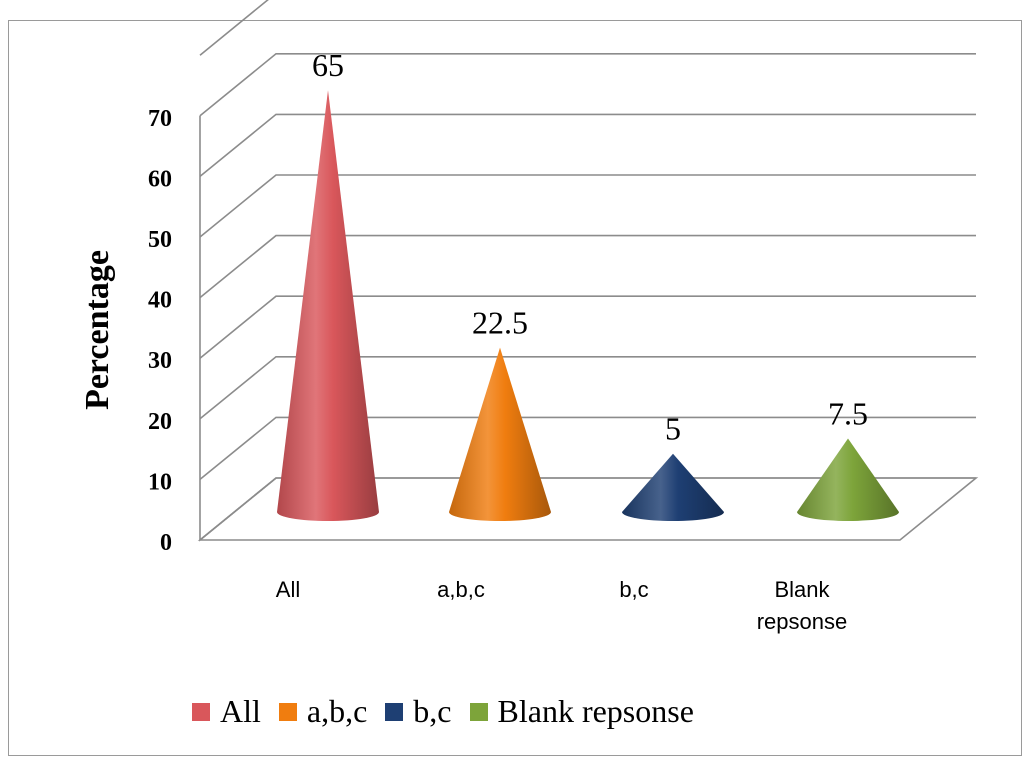 The width and height of the screenshot is (1031, 764). I want to click on y-tick-label-40: 40, so click(160, 301).